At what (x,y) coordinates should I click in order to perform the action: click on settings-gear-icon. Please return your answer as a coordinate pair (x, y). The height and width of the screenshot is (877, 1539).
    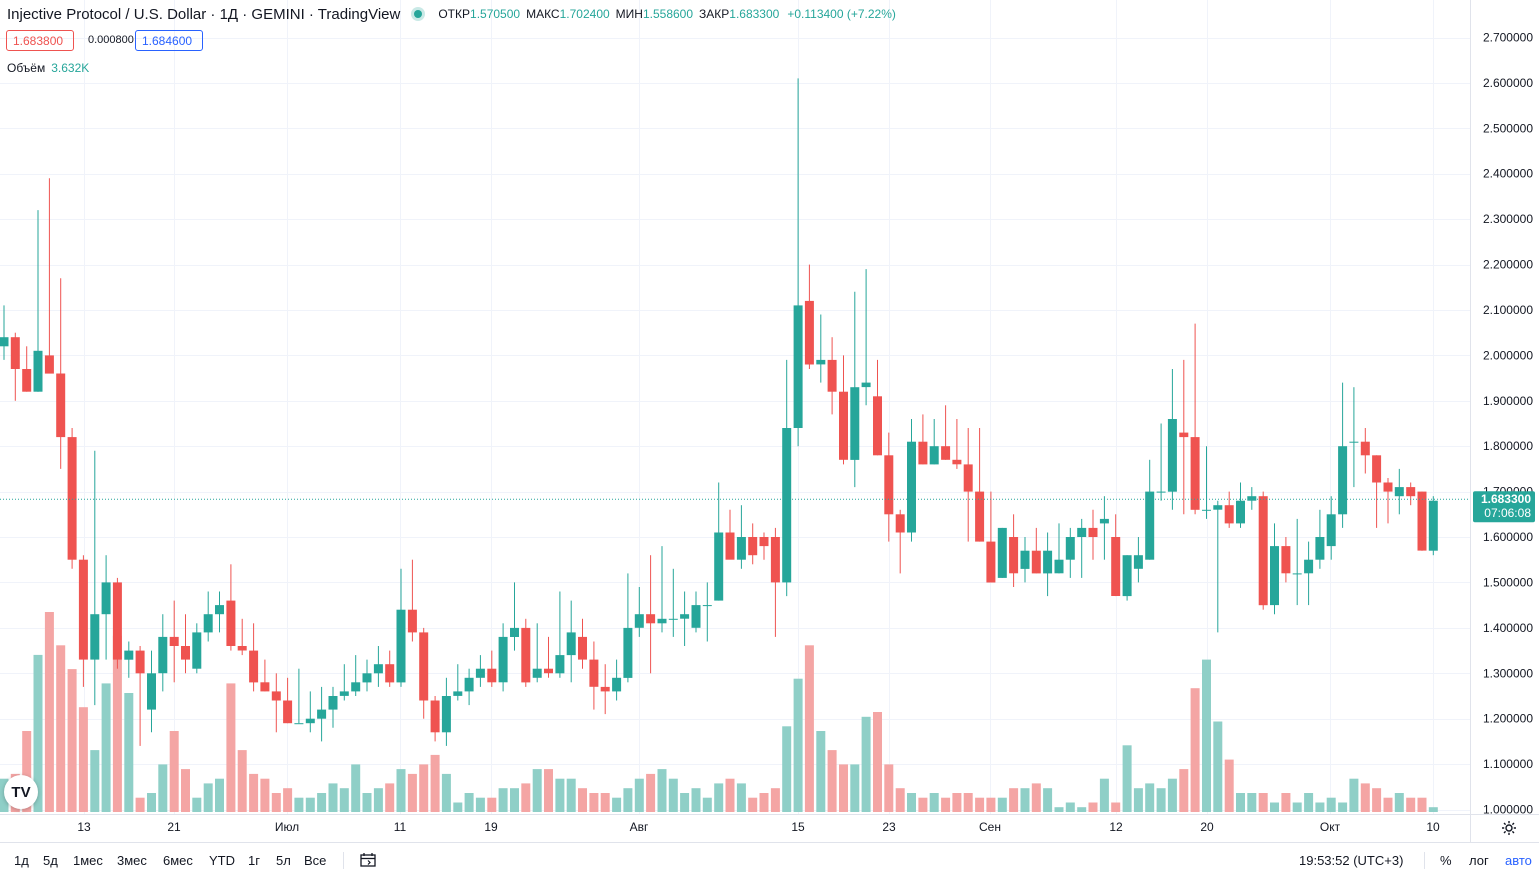
    Looking at the image, I should click on (1509, 828).